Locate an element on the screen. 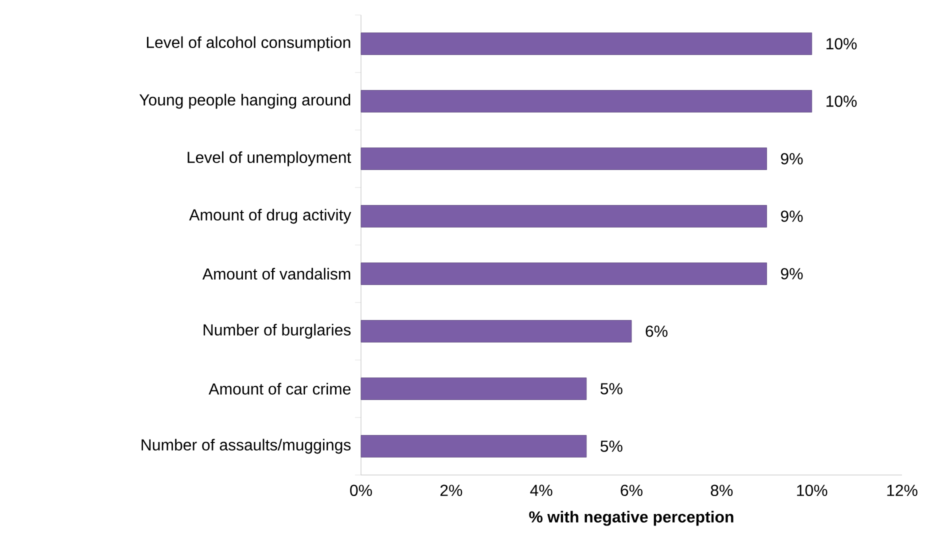 This screenshot has height=560, width=927. y-tick-label: Amount of vandalism is located at coordinates (276, 274).